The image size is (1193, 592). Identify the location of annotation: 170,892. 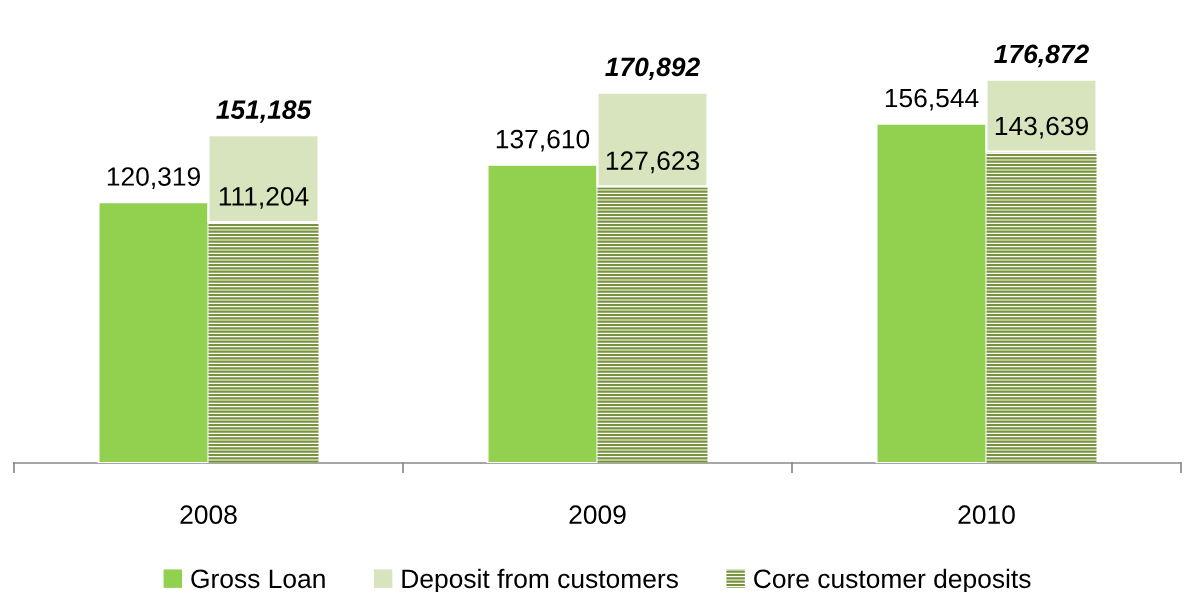
(652, 69).